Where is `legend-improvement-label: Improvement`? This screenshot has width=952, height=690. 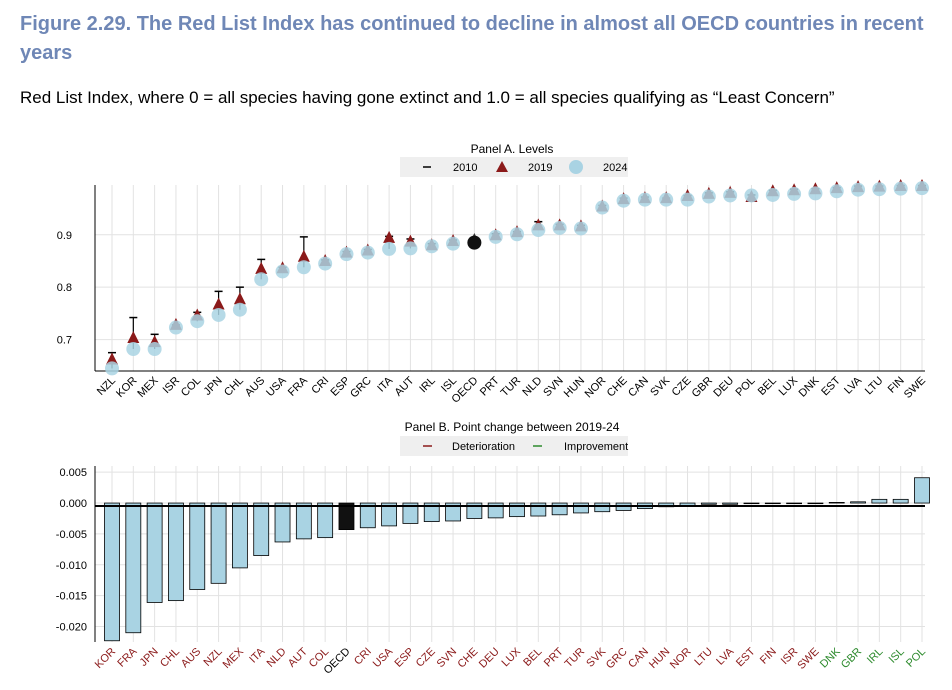
legend-improvement-label: Improvement is located at coordinates (596, 447).